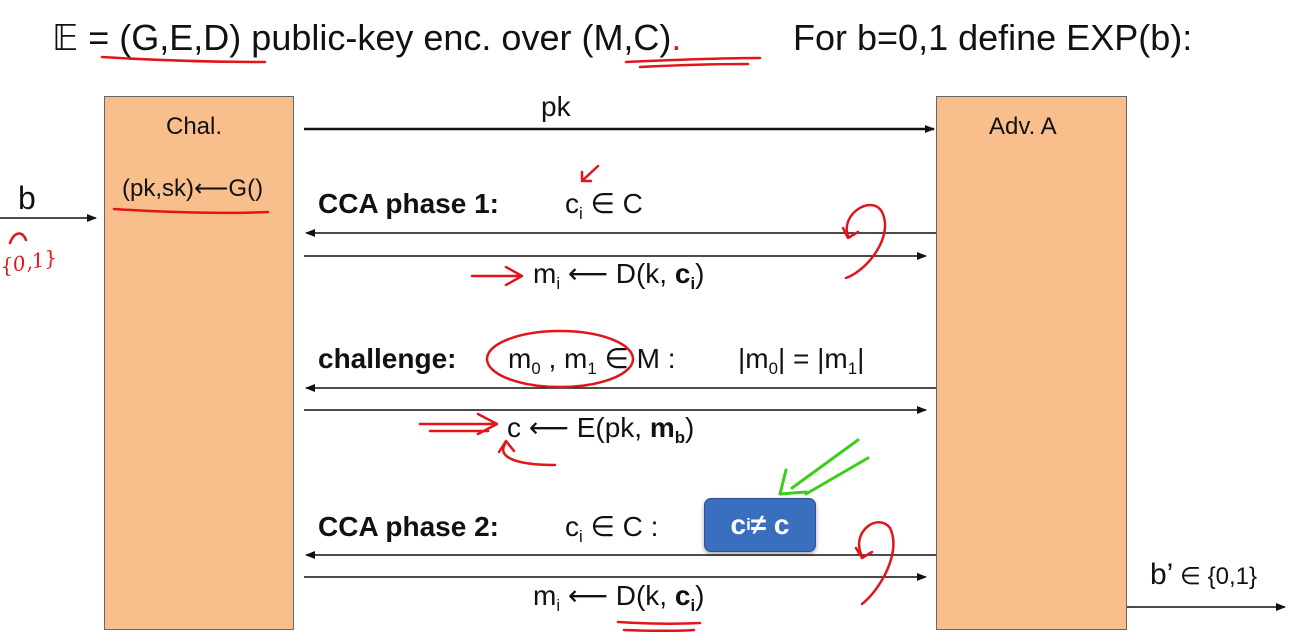 This screenshot has height=635, width=1311. I want to click on len-end: |, so click(861, 358).